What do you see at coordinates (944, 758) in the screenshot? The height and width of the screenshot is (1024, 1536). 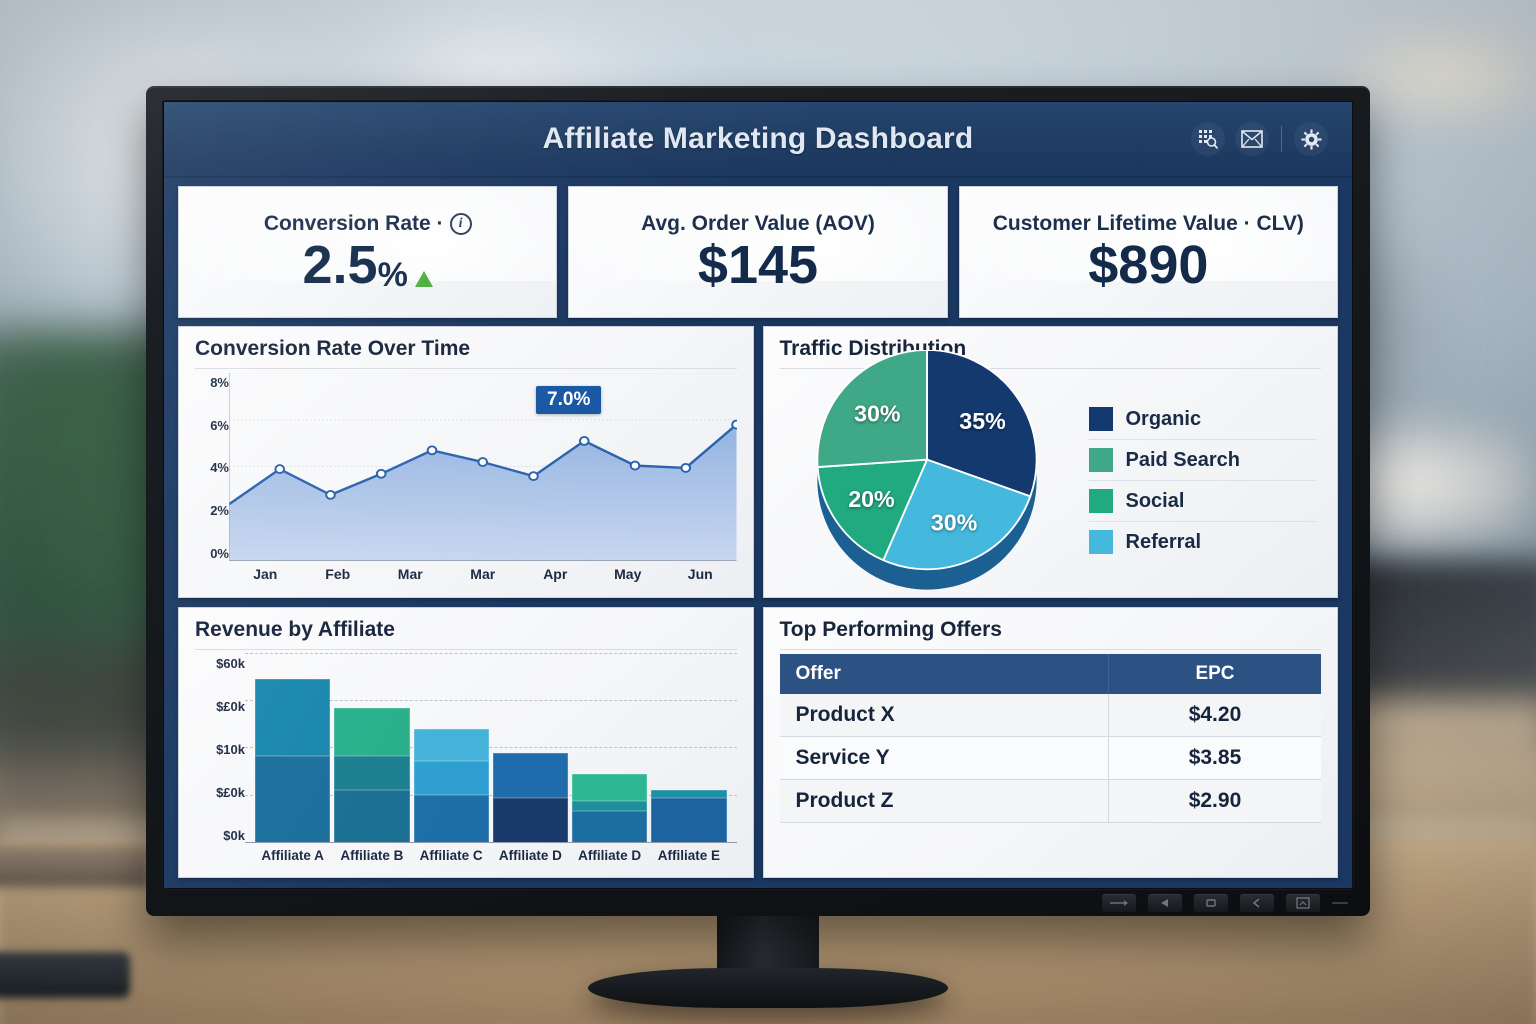 I see `table-cell: Service Y` at bounding box center [944, 758].